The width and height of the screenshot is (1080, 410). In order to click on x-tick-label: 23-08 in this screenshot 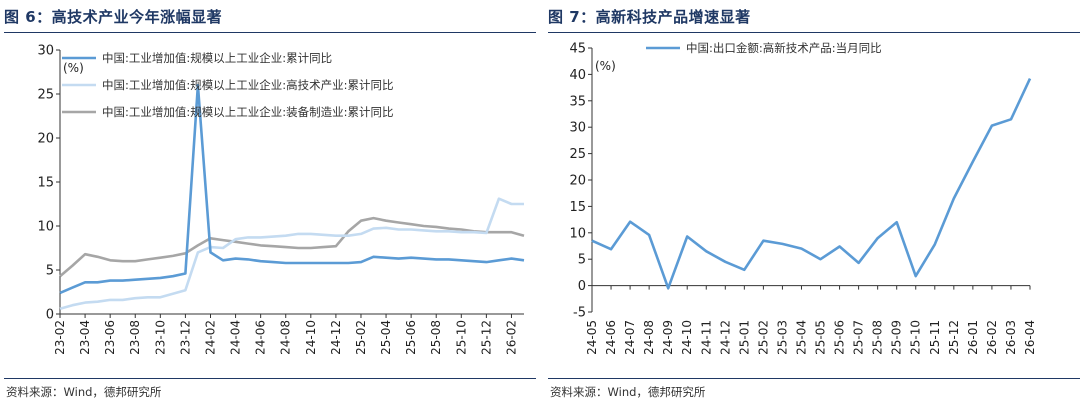, I will do `click(135, 337)`.